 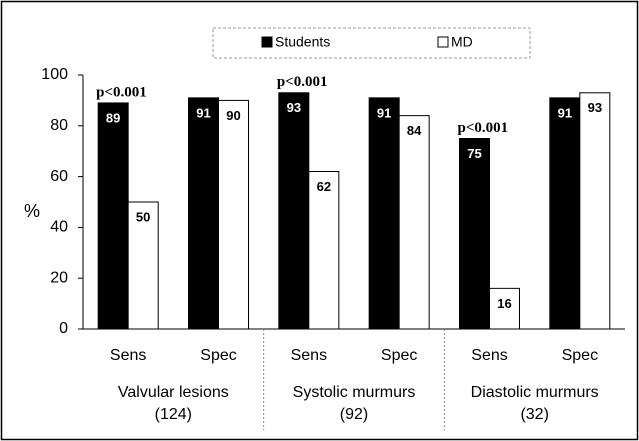 What do you see at coordinates (535, 392) in the screenshot?
I see `group-label: Diastolic murmurs` at bounding box center [535, 392].